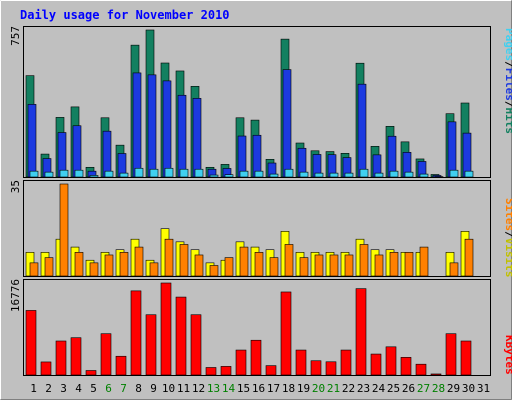 This screenshot has width=512, height=400. Describe the element at coordinates (507, 238) in the screenshot. I see `svg-text: Sites/Visits` at that location.